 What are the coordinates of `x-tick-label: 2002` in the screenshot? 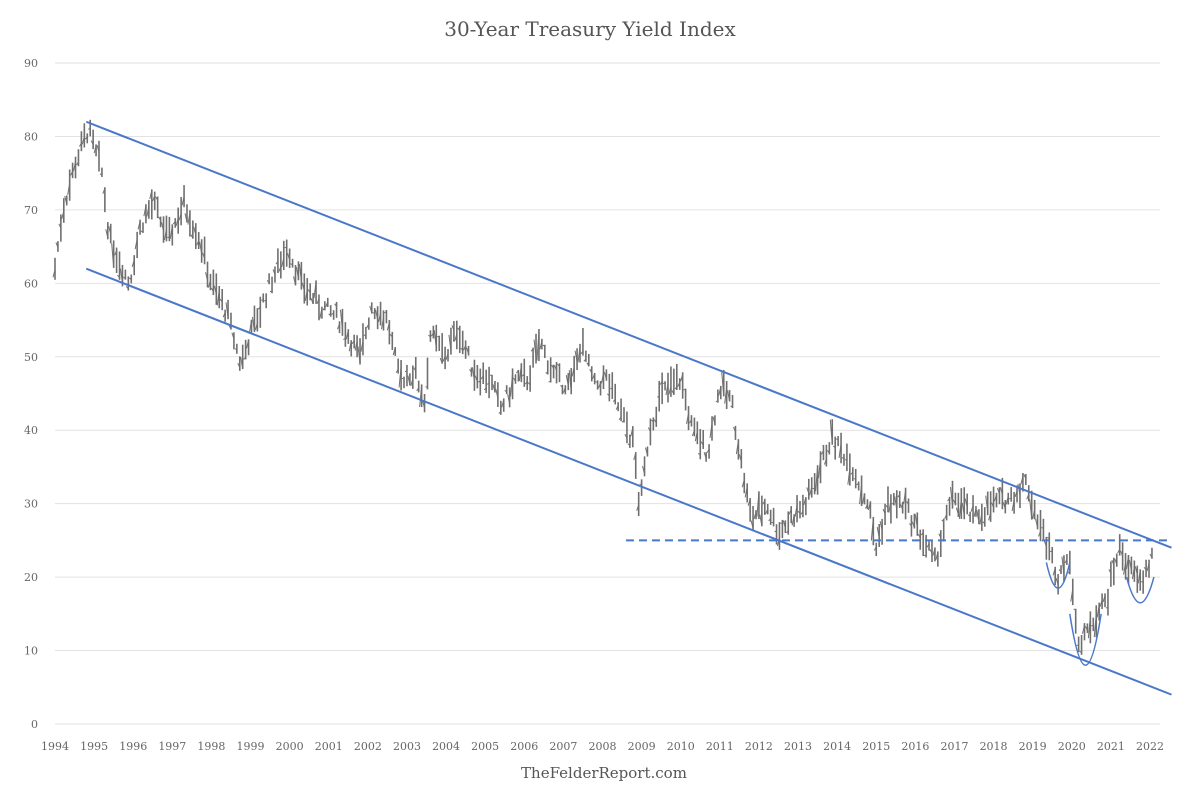 It's located at (368, 746).